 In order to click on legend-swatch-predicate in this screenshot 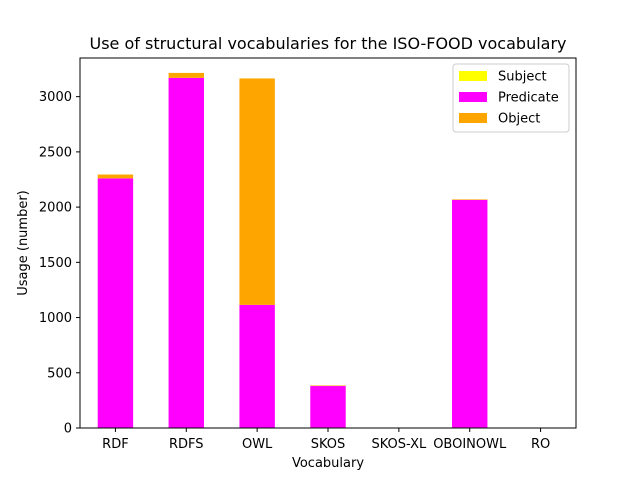, I will do `click(473, 97)`.